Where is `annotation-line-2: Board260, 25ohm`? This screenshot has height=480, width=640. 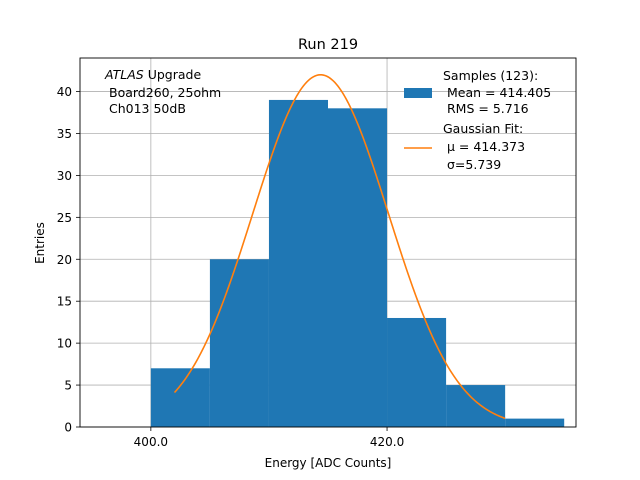
annotation-line-2: Board260, 25ohm is located at coordinates (165, 92).